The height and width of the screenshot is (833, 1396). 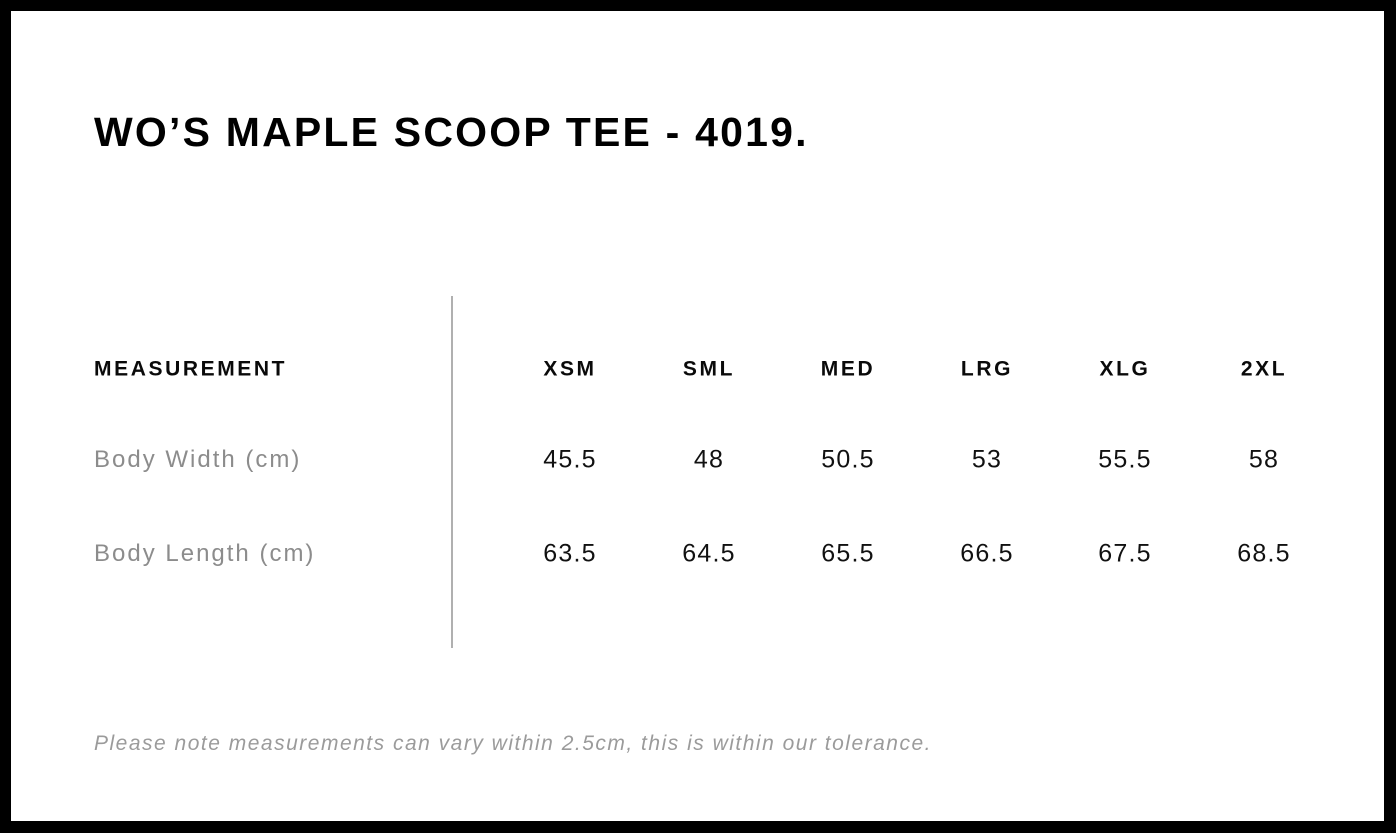 What do you see at coordinates (1125, 369) in the screenshot?
I see `column-header-xlg: XLG` at bounding box center [1125, 369].